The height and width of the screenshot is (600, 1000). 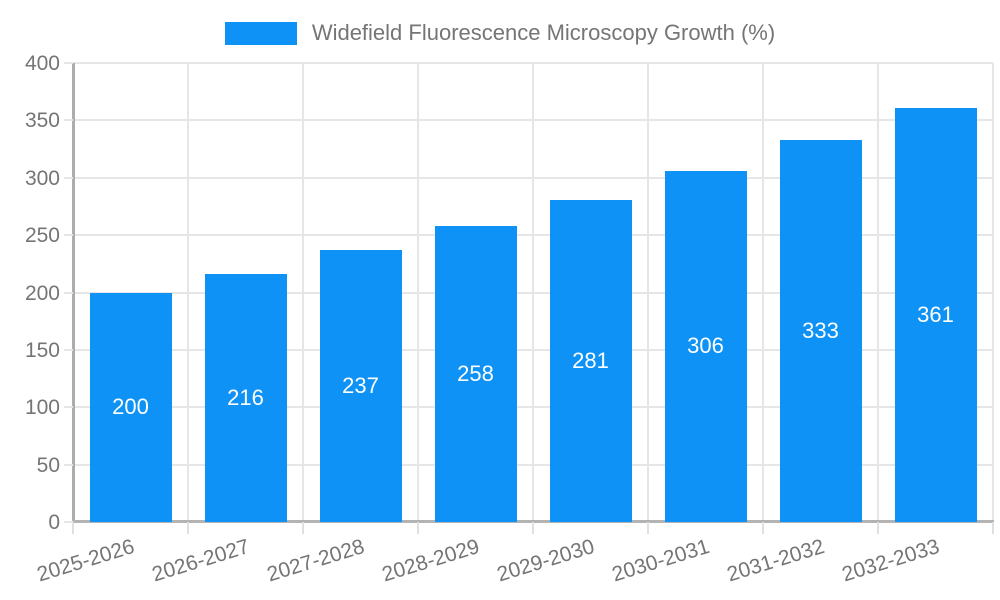 What do you see at coordinates (42, 63) in the screenshot?
I see `y-tick-label: 400` at bounding box center [42, 63].